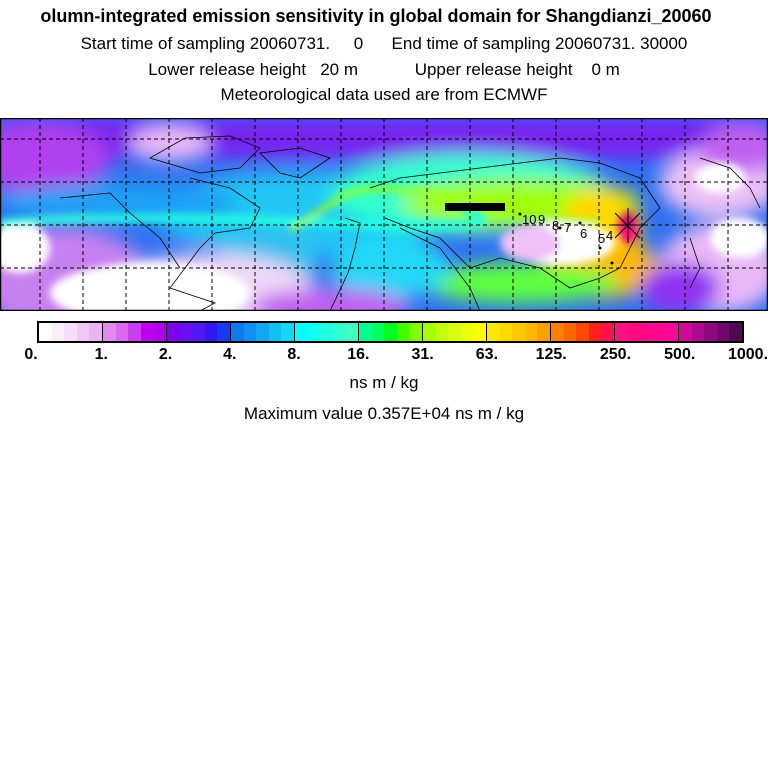 Image resolution: width=768 pixels, height=768 pixels. Describe the element at coordinates (529, 234) in the screenshot. I see `trajectory-markers` at that location.